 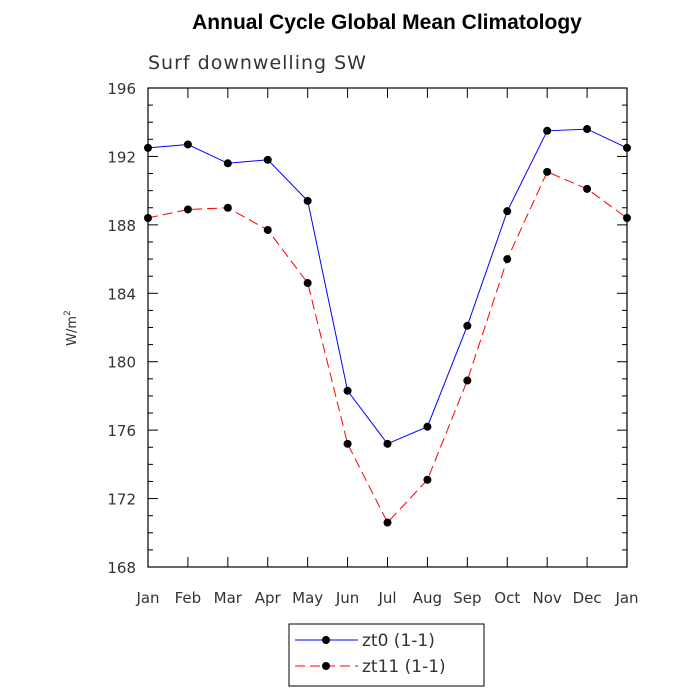 I want to click on y-tick-label: 192, so click(x=121, y=157).